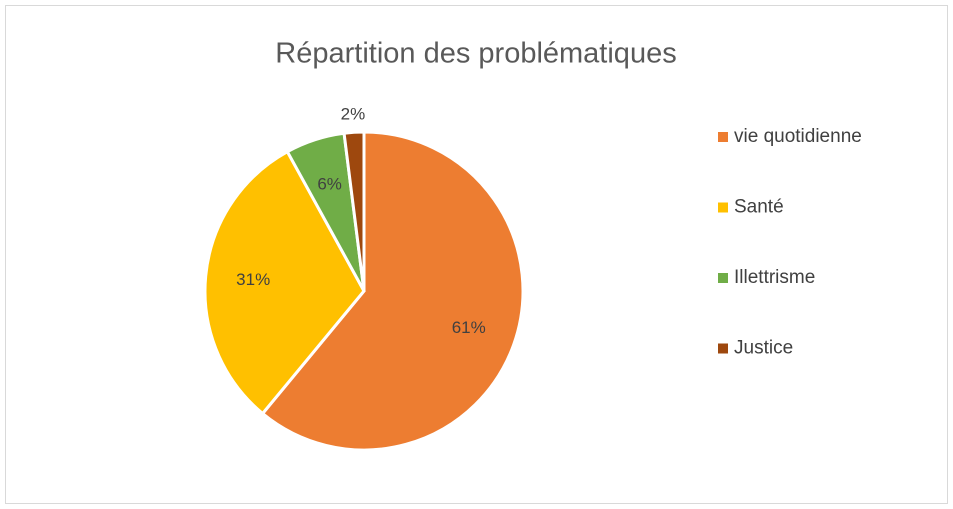  What do you see at coordinates (329, 184) in the screenshot?
I see `data-label: 6%` at bounding box center [329, 184].